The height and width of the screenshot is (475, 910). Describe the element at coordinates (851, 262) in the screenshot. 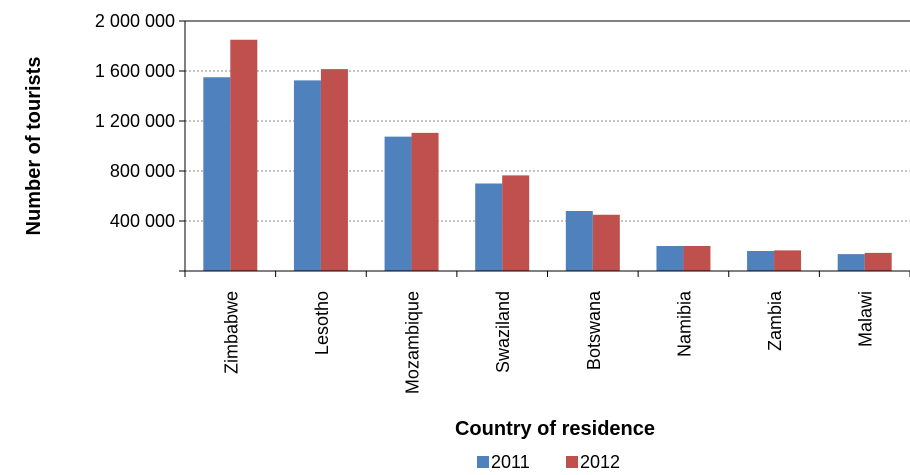

I see `bar-2011-malawi` at that location.